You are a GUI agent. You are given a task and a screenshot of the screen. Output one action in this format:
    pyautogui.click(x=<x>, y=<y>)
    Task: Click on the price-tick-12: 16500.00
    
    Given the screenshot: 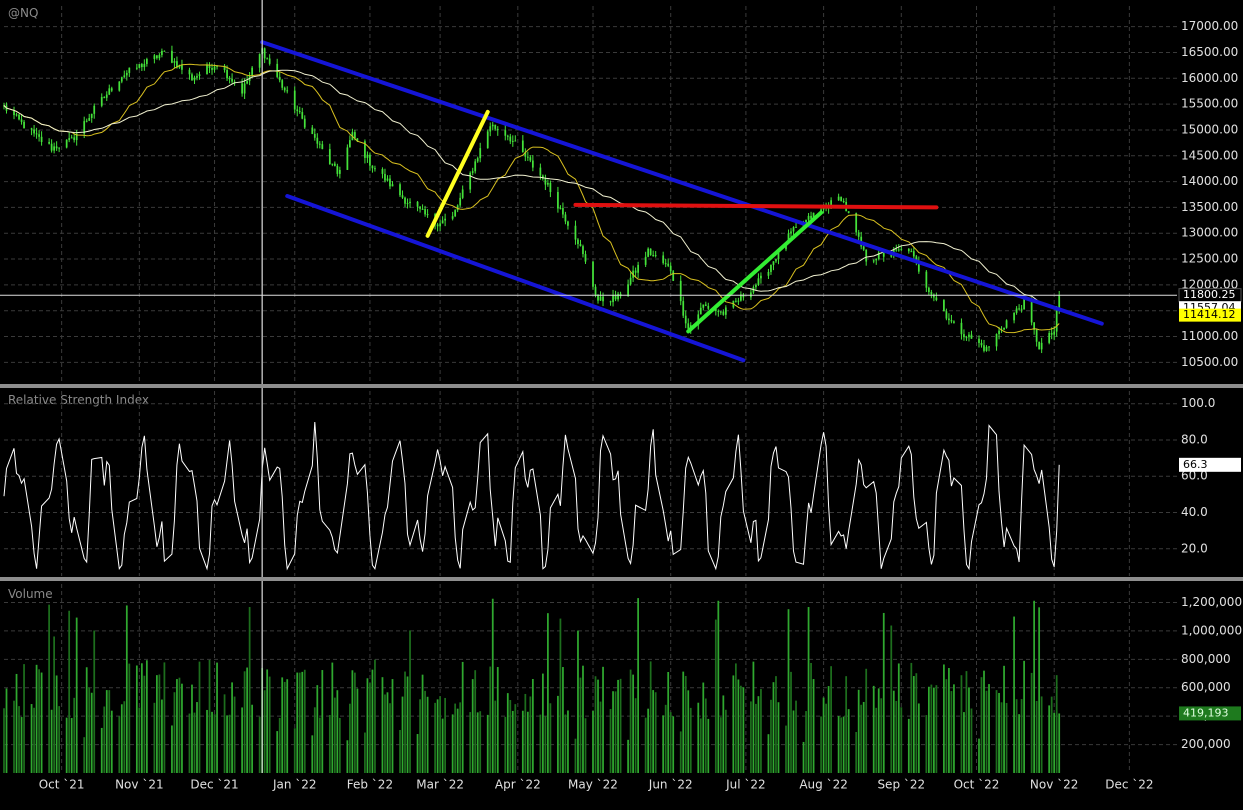 What is the action you would take?
    pyautogui.click(x=1209, y=52)
    